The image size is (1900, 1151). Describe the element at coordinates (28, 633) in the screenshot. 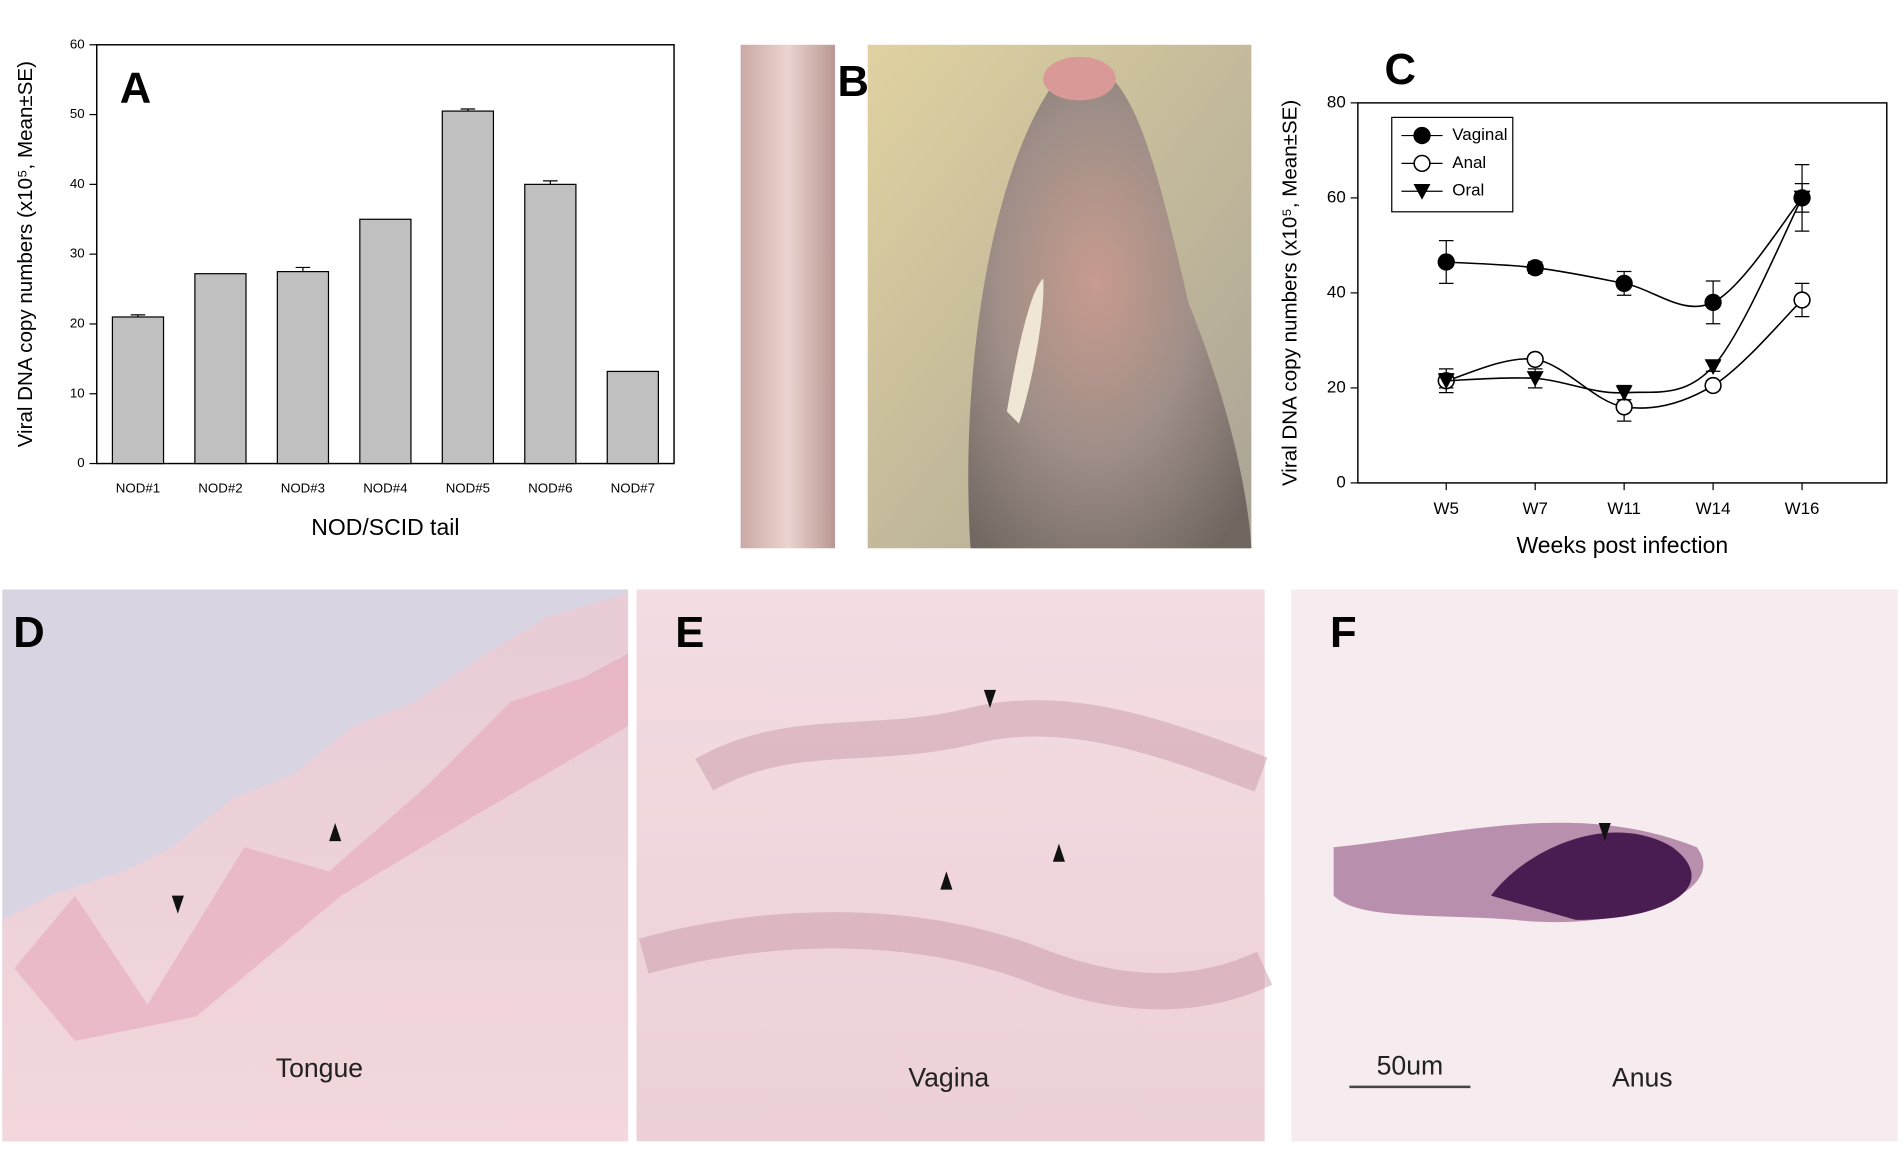

I see `panel-label: D` at that location.